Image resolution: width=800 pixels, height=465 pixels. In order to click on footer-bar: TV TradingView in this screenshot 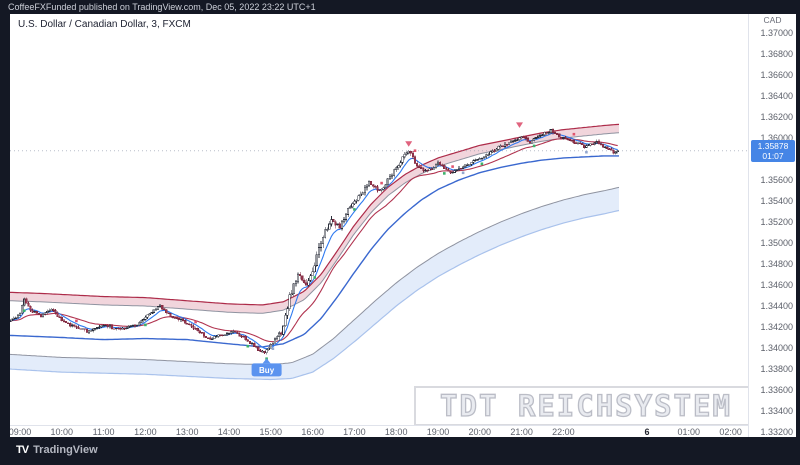, I will do `click(400, 451)`.